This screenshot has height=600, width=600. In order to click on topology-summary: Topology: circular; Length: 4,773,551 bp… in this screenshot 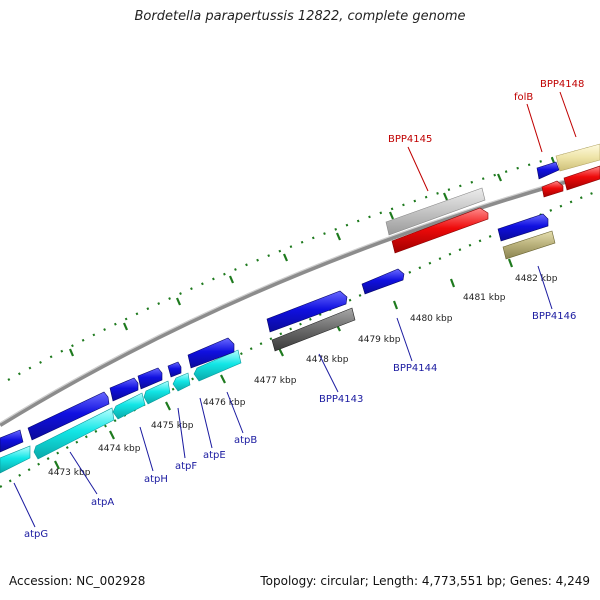, I will do `click(425, 581)`.